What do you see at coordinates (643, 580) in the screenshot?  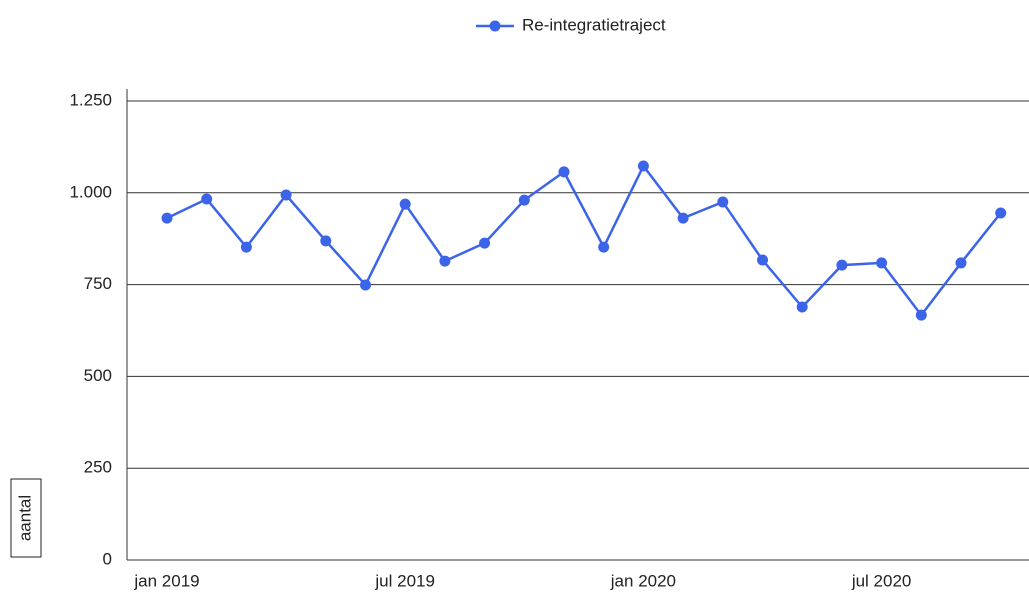 I see `x-tick-label: jan 2020` at bounding box center [643, 580].